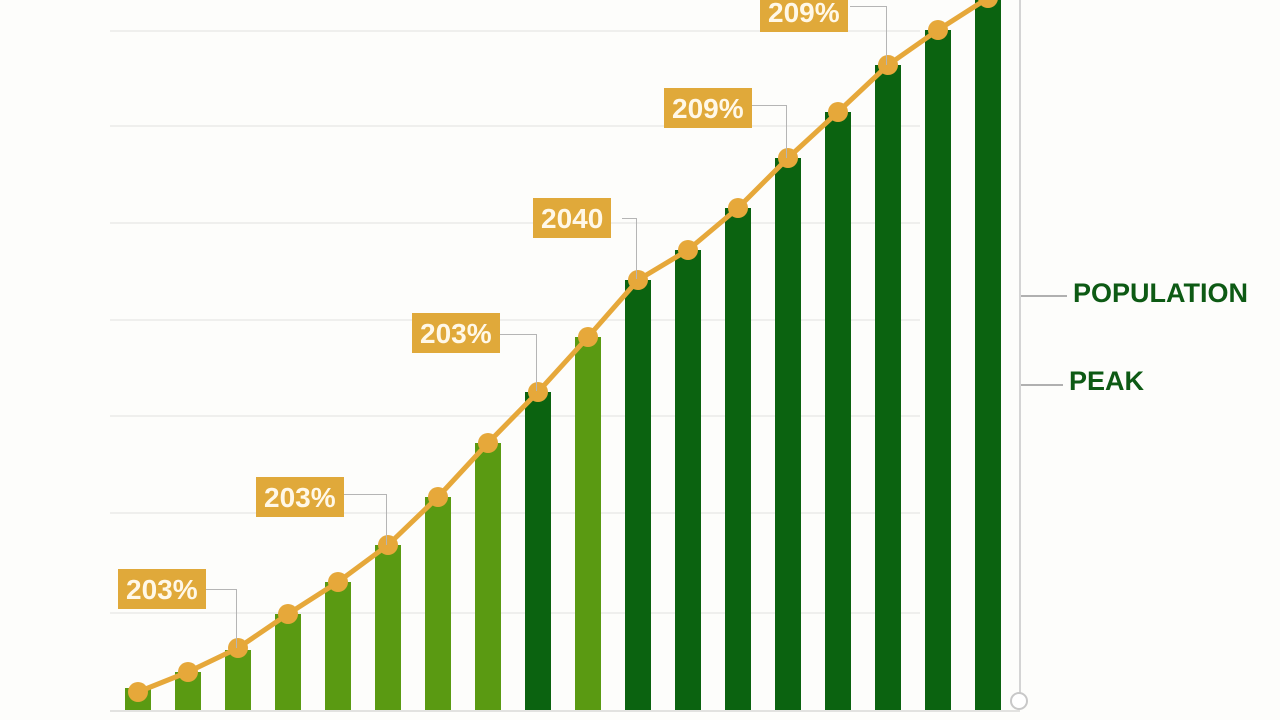  I want to click on legend-tick-population, so click(1044, 296).